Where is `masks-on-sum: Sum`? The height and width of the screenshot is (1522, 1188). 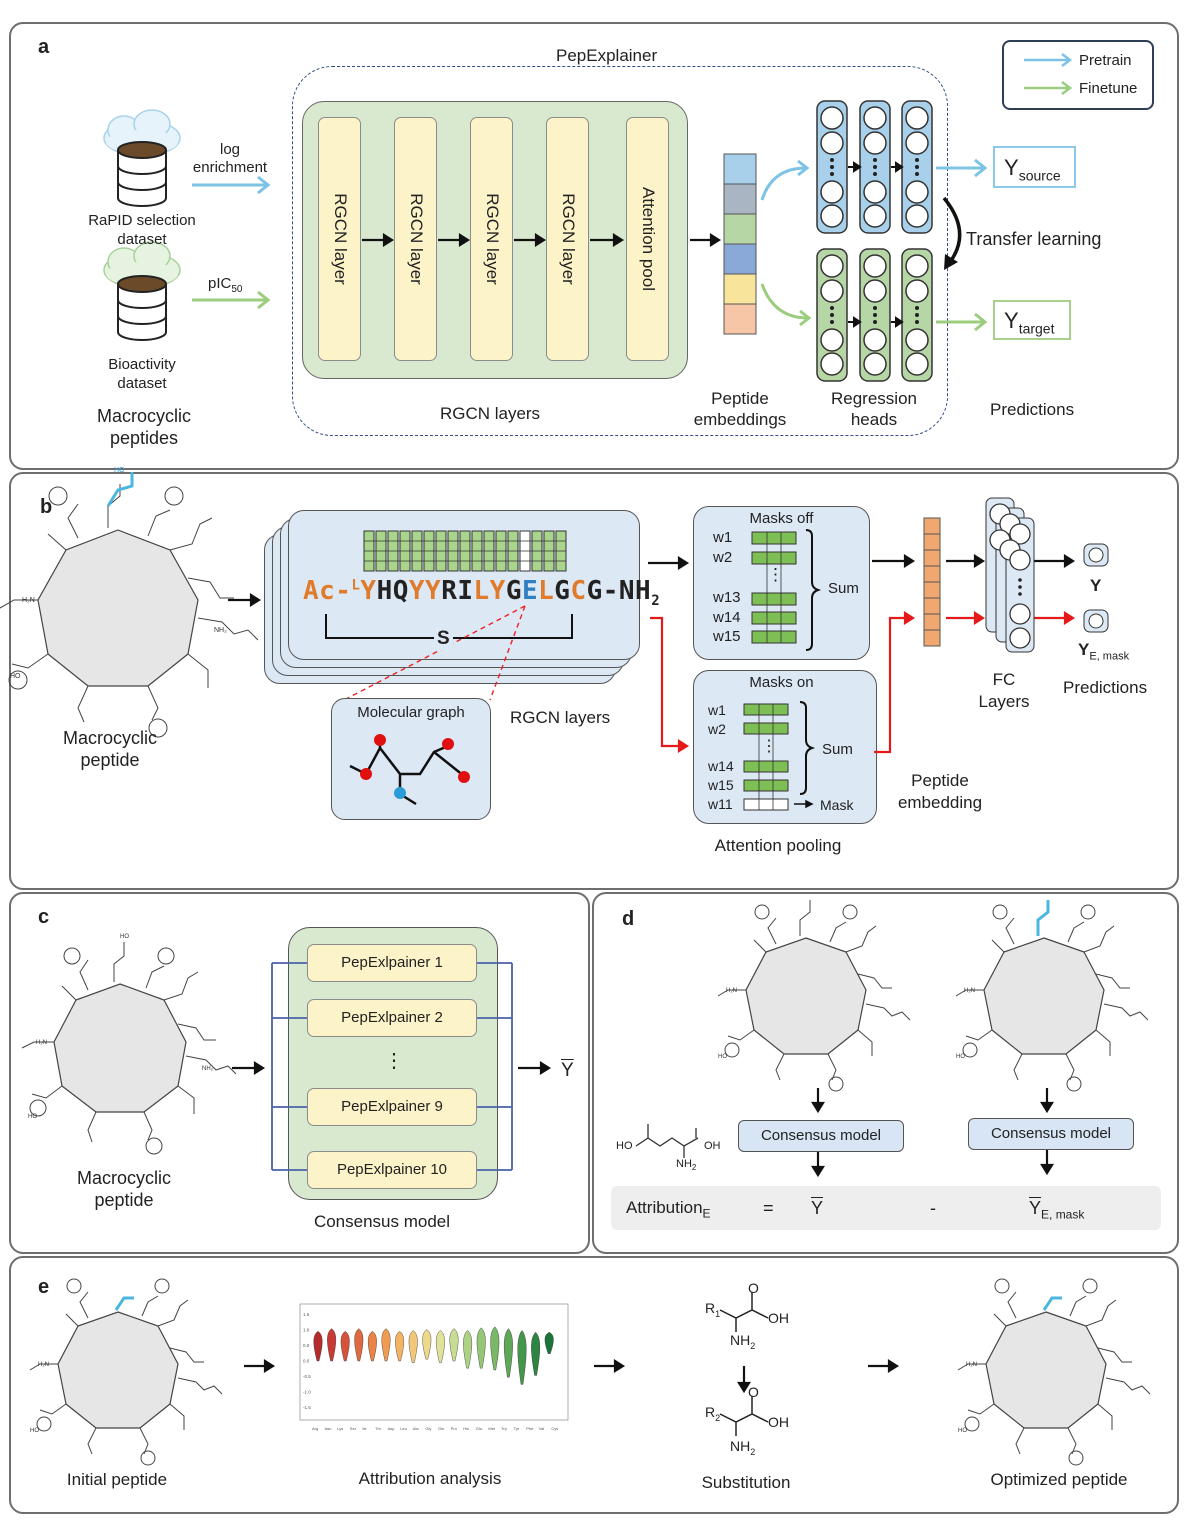 masks-on-sum: Sum is located at coordinates (837, 749).